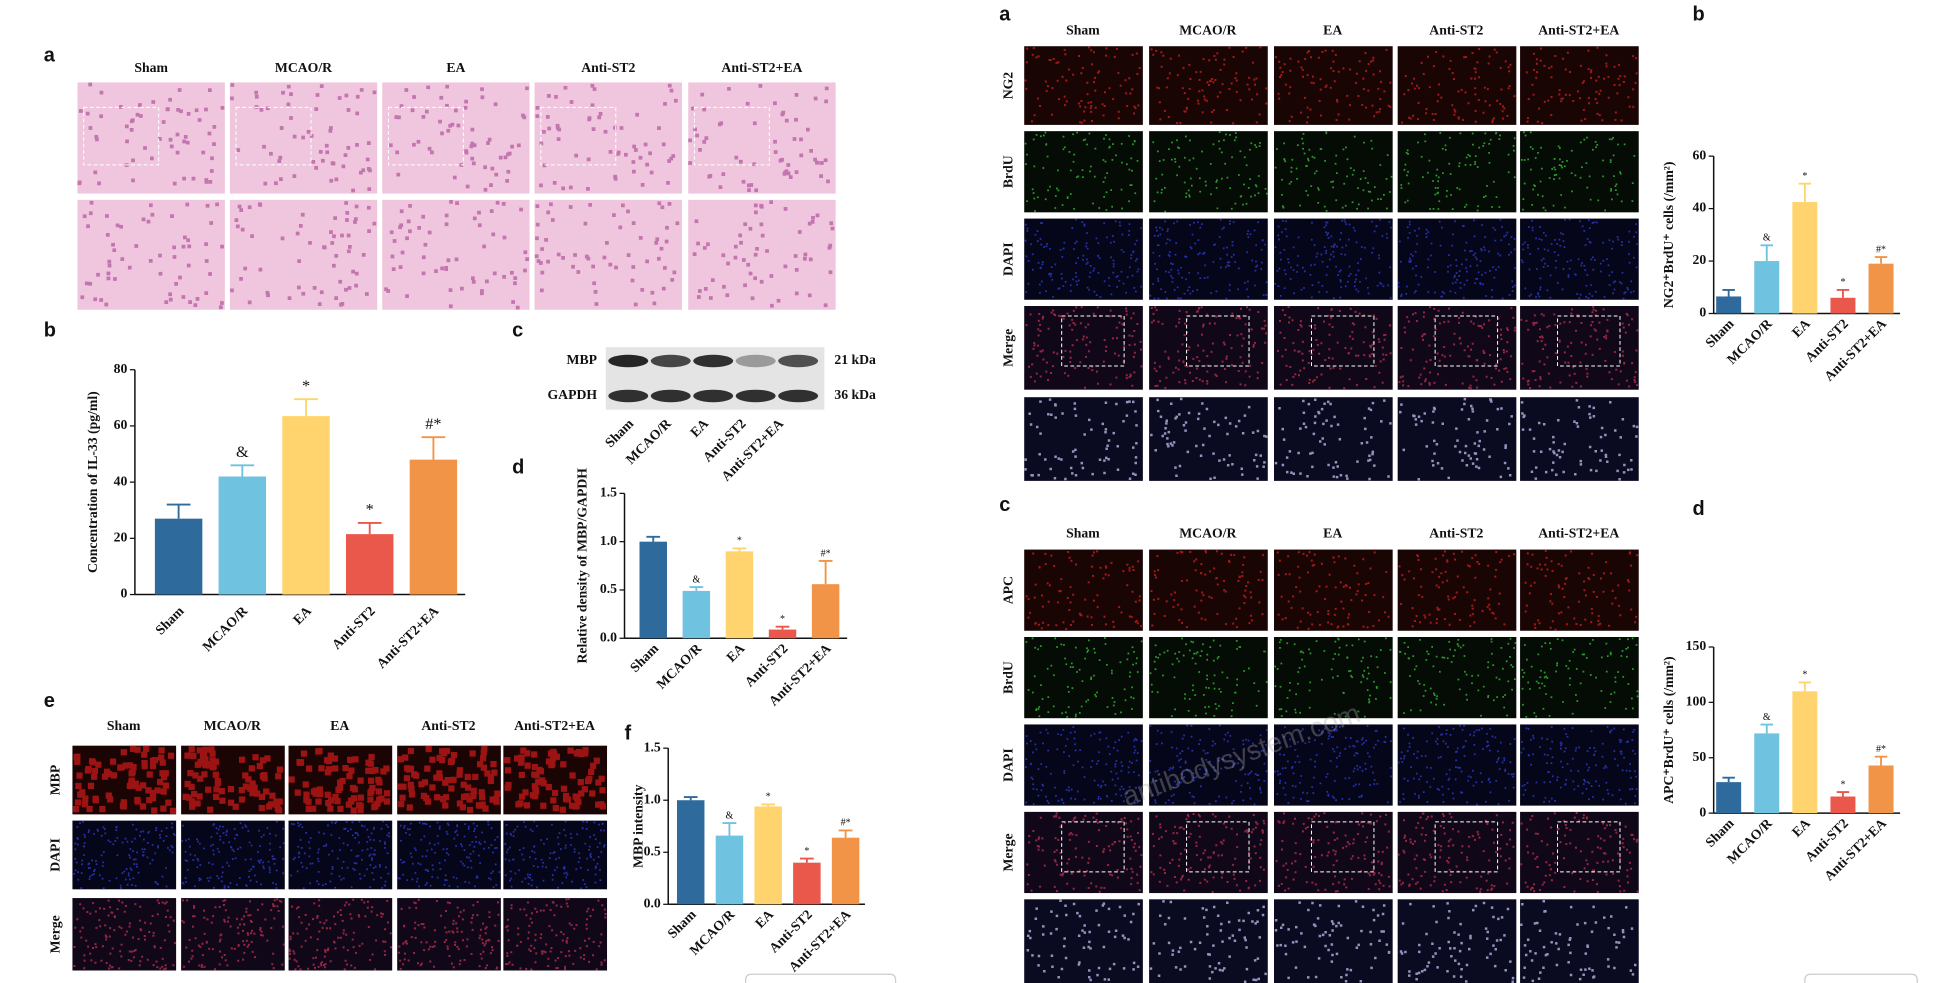 Image resolution: width=1936 pixels, height=983 pixels. I want to click on panel-label: a, so click(50, 55).